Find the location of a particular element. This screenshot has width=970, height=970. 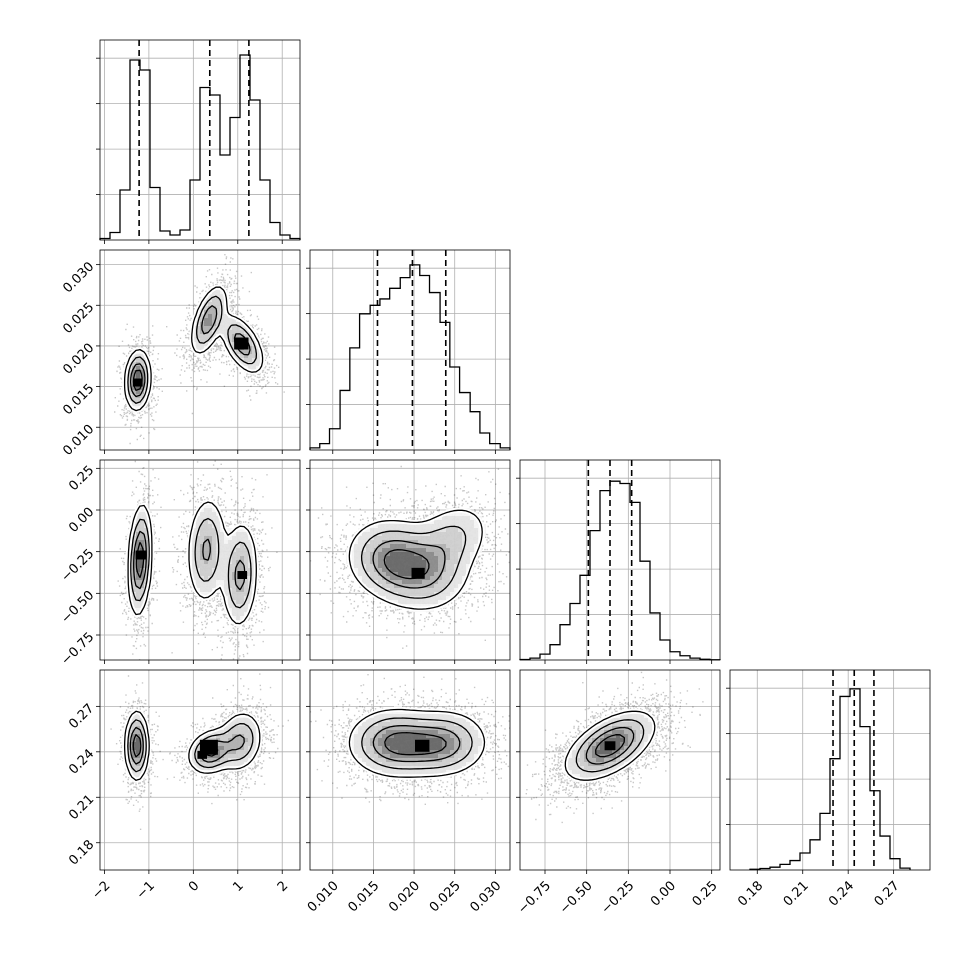

y-tick-label-1-4: 0.030 is located at coordinates (78, 277).